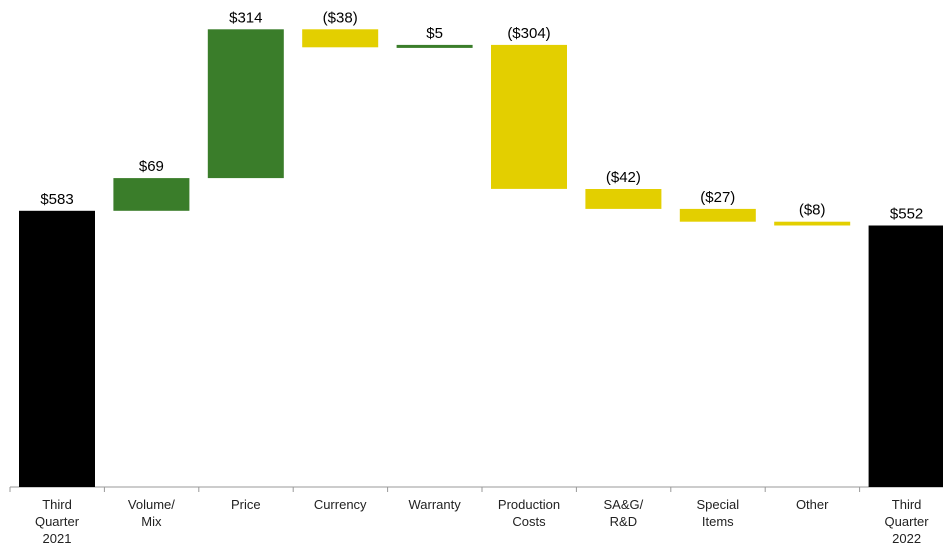  What do you see at coordinates (434, 33) in the screenshot?
I see `value-label-warranty: $5` at bounding box center [434, 33].